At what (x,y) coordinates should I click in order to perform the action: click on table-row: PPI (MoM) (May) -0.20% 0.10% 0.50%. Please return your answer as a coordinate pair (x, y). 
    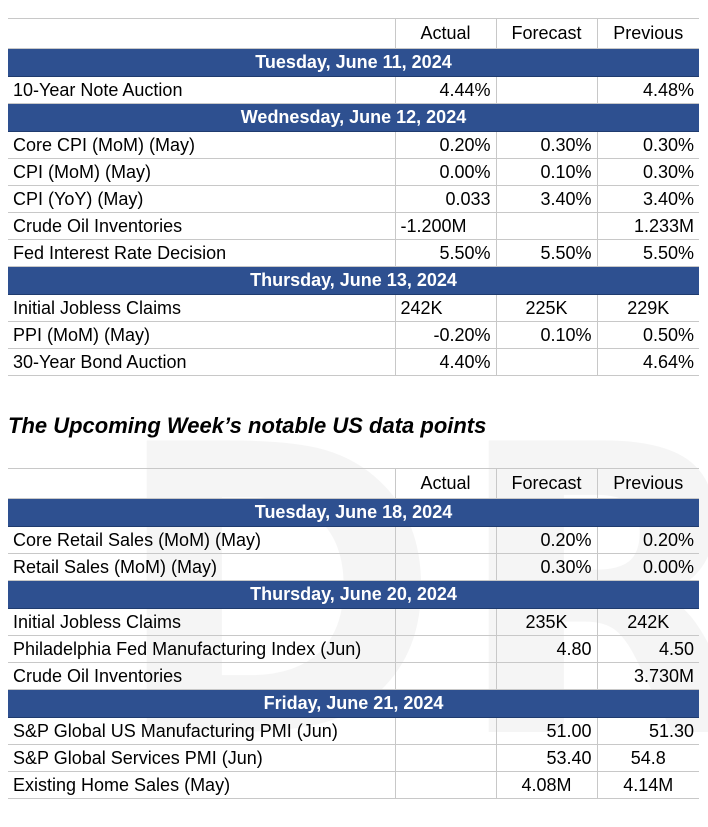
    Looking at the image, I should click on (353, 335).